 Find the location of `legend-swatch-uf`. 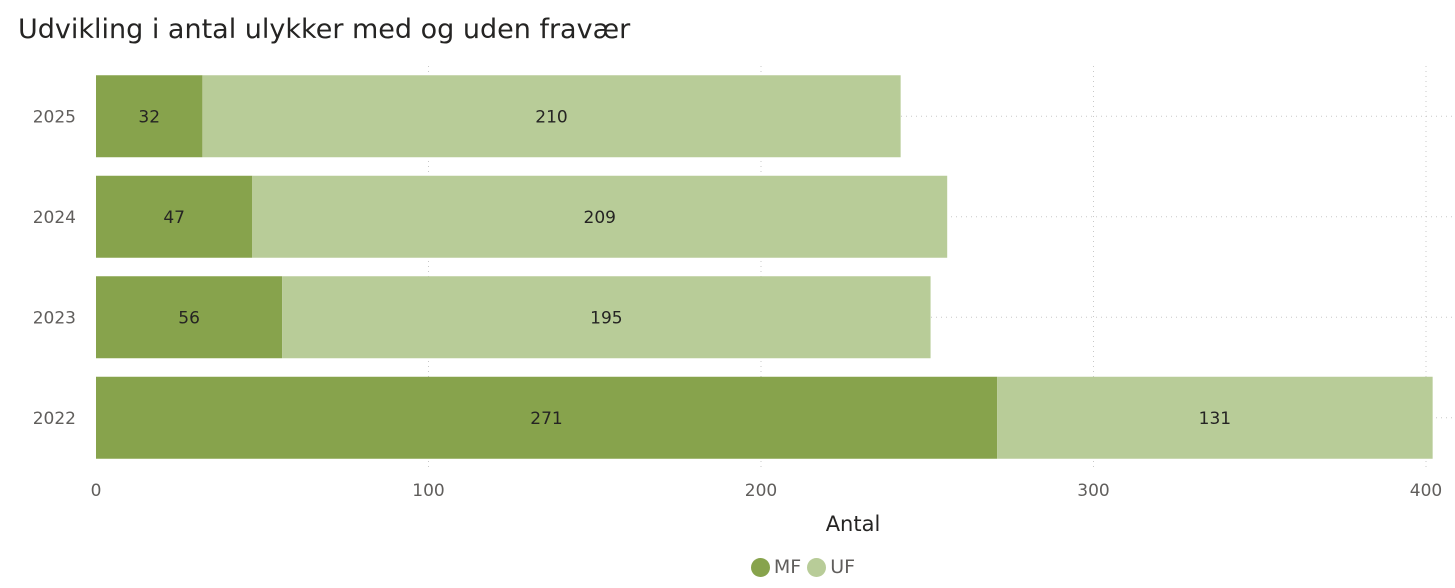

legend-swatch-uf is located at coordinates (817, 567).